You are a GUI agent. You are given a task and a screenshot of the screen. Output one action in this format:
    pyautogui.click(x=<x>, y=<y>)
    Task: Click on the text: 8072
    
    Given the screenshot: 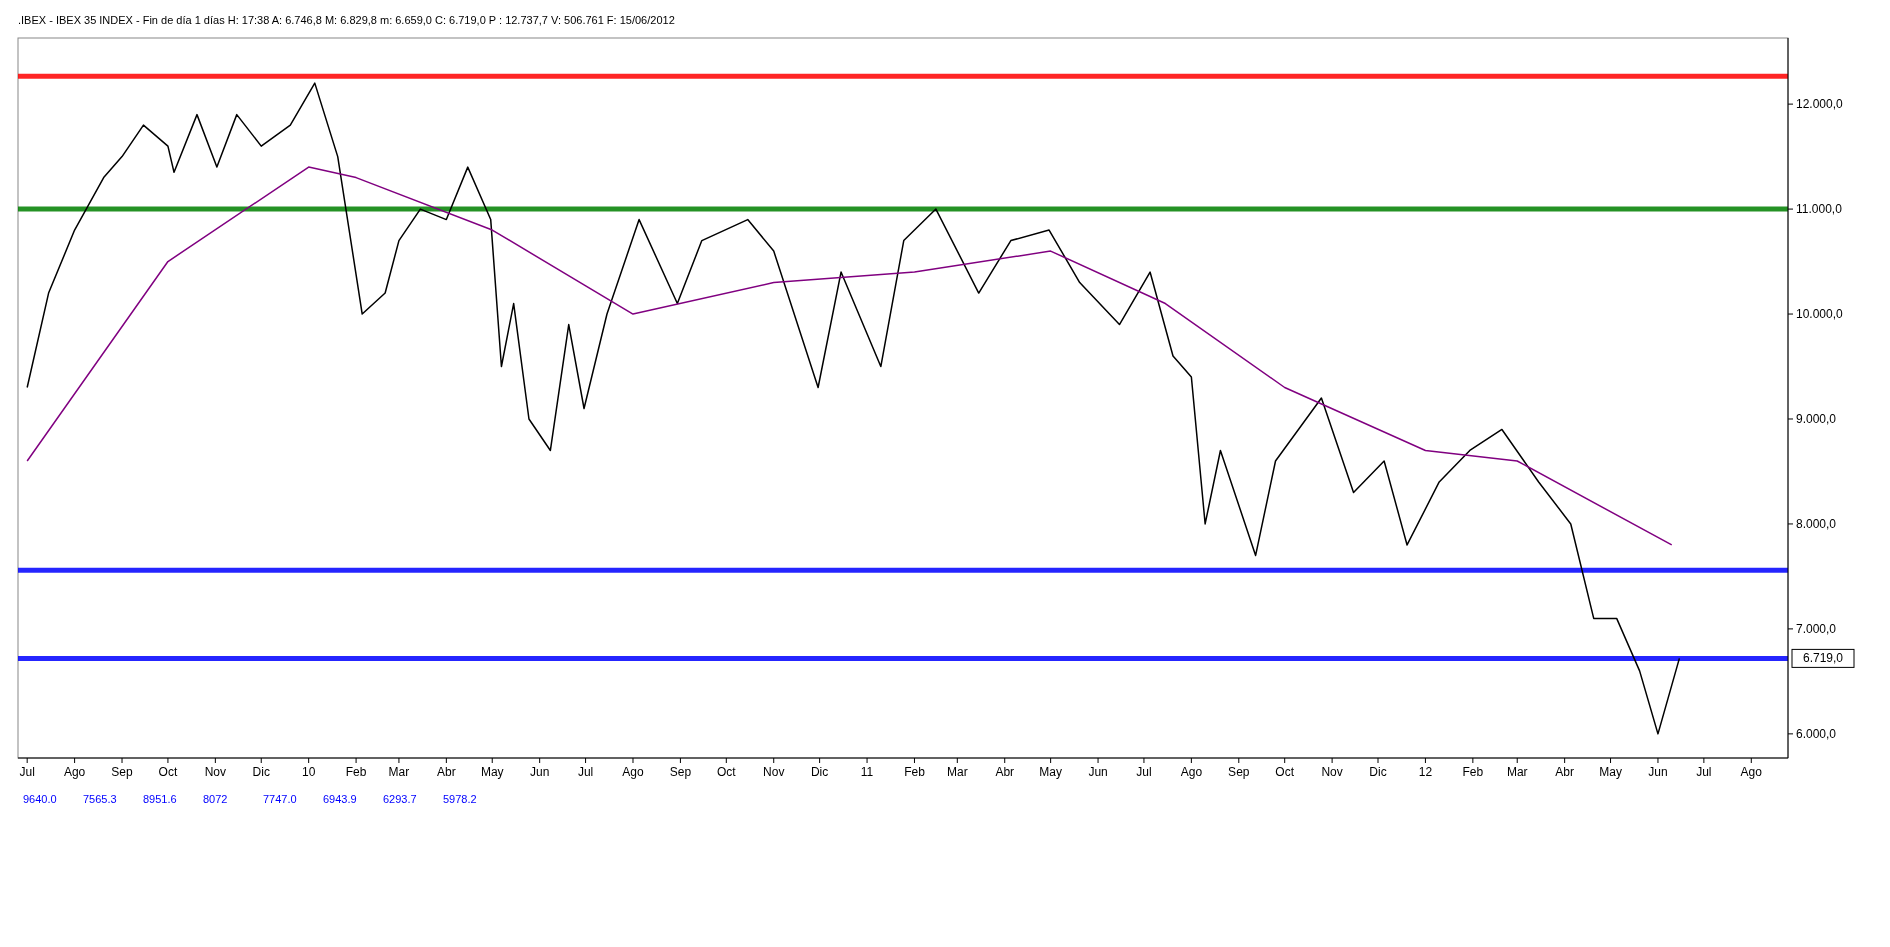 What is the action you would take?
    pyautogui.click(x=215, y=799)
    